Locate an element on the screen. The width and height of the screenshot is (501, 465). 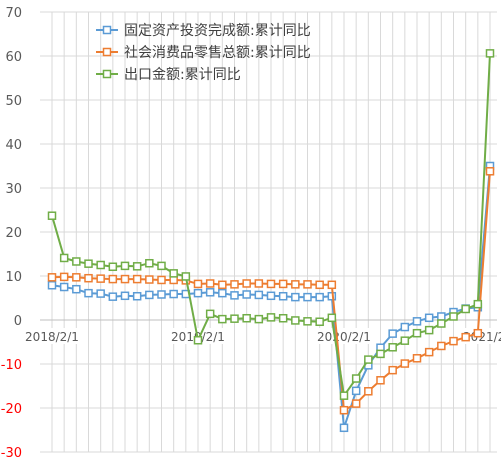
y-tick-label: 10 is located at coordinates (13, 277).